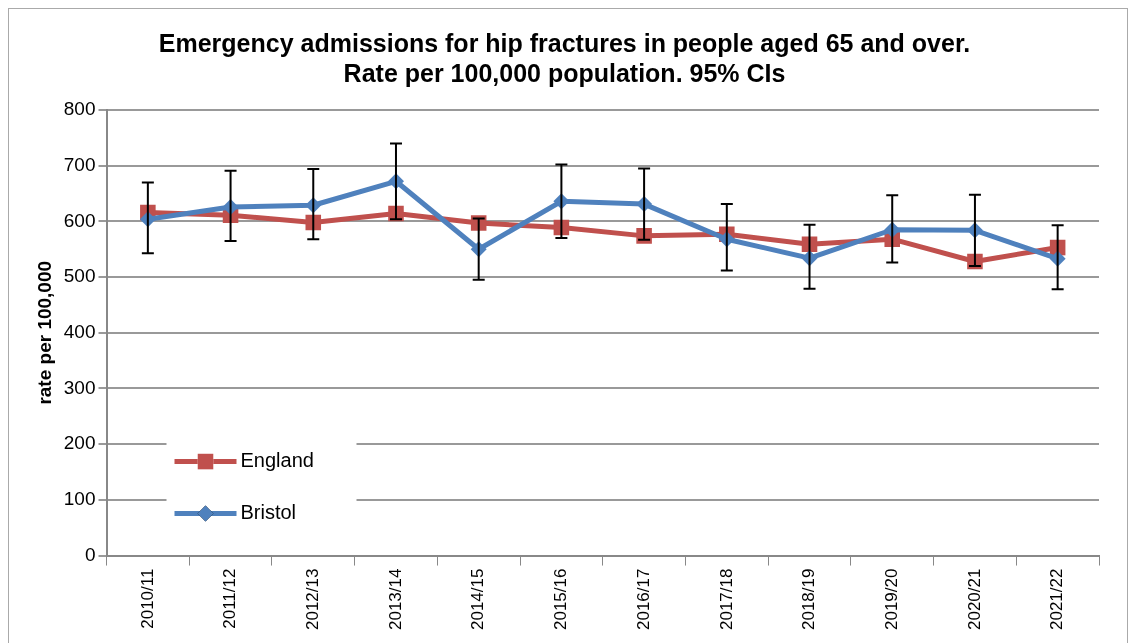 This screenshot has width=1129, height=643. I want to click on y-tick-label: 200, so click(79, 443).